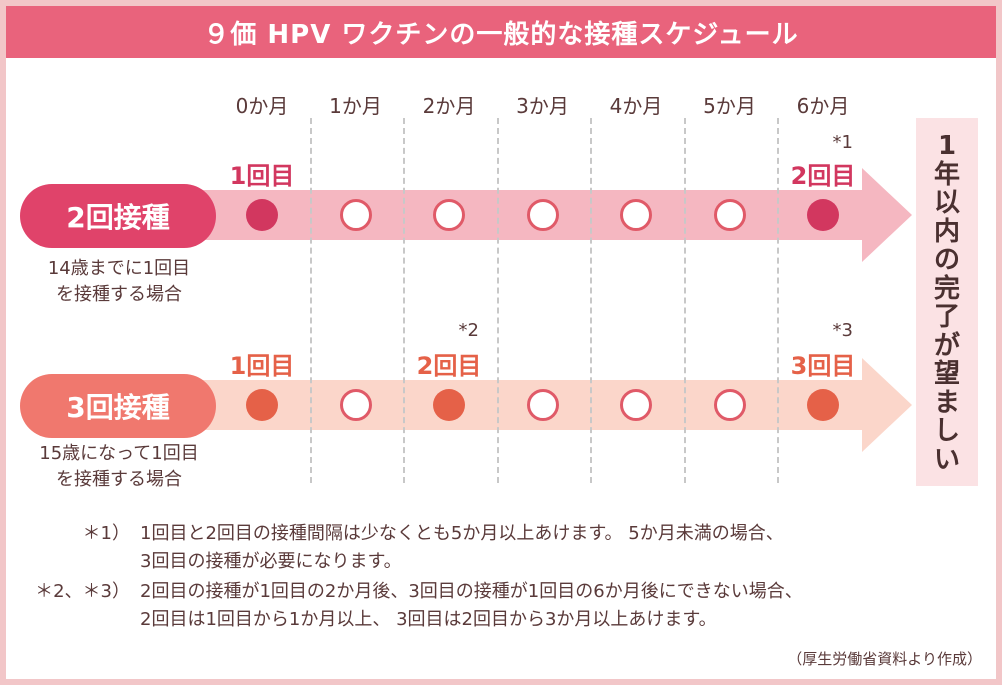  What do you see at coordinates (119, 467) in the screenshot?
I see `three-dose-subtitle: 15歳になって1回目 を接種する場合` at bounding box center [119, 467].